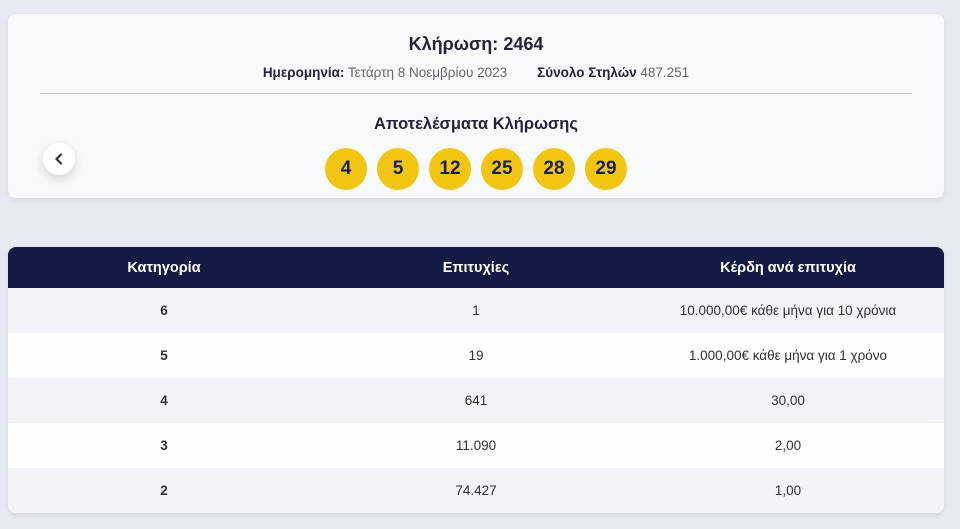 The width and height of the screenshot is (960, 529). I want to click on number-ball: 29, so click(606, 169).